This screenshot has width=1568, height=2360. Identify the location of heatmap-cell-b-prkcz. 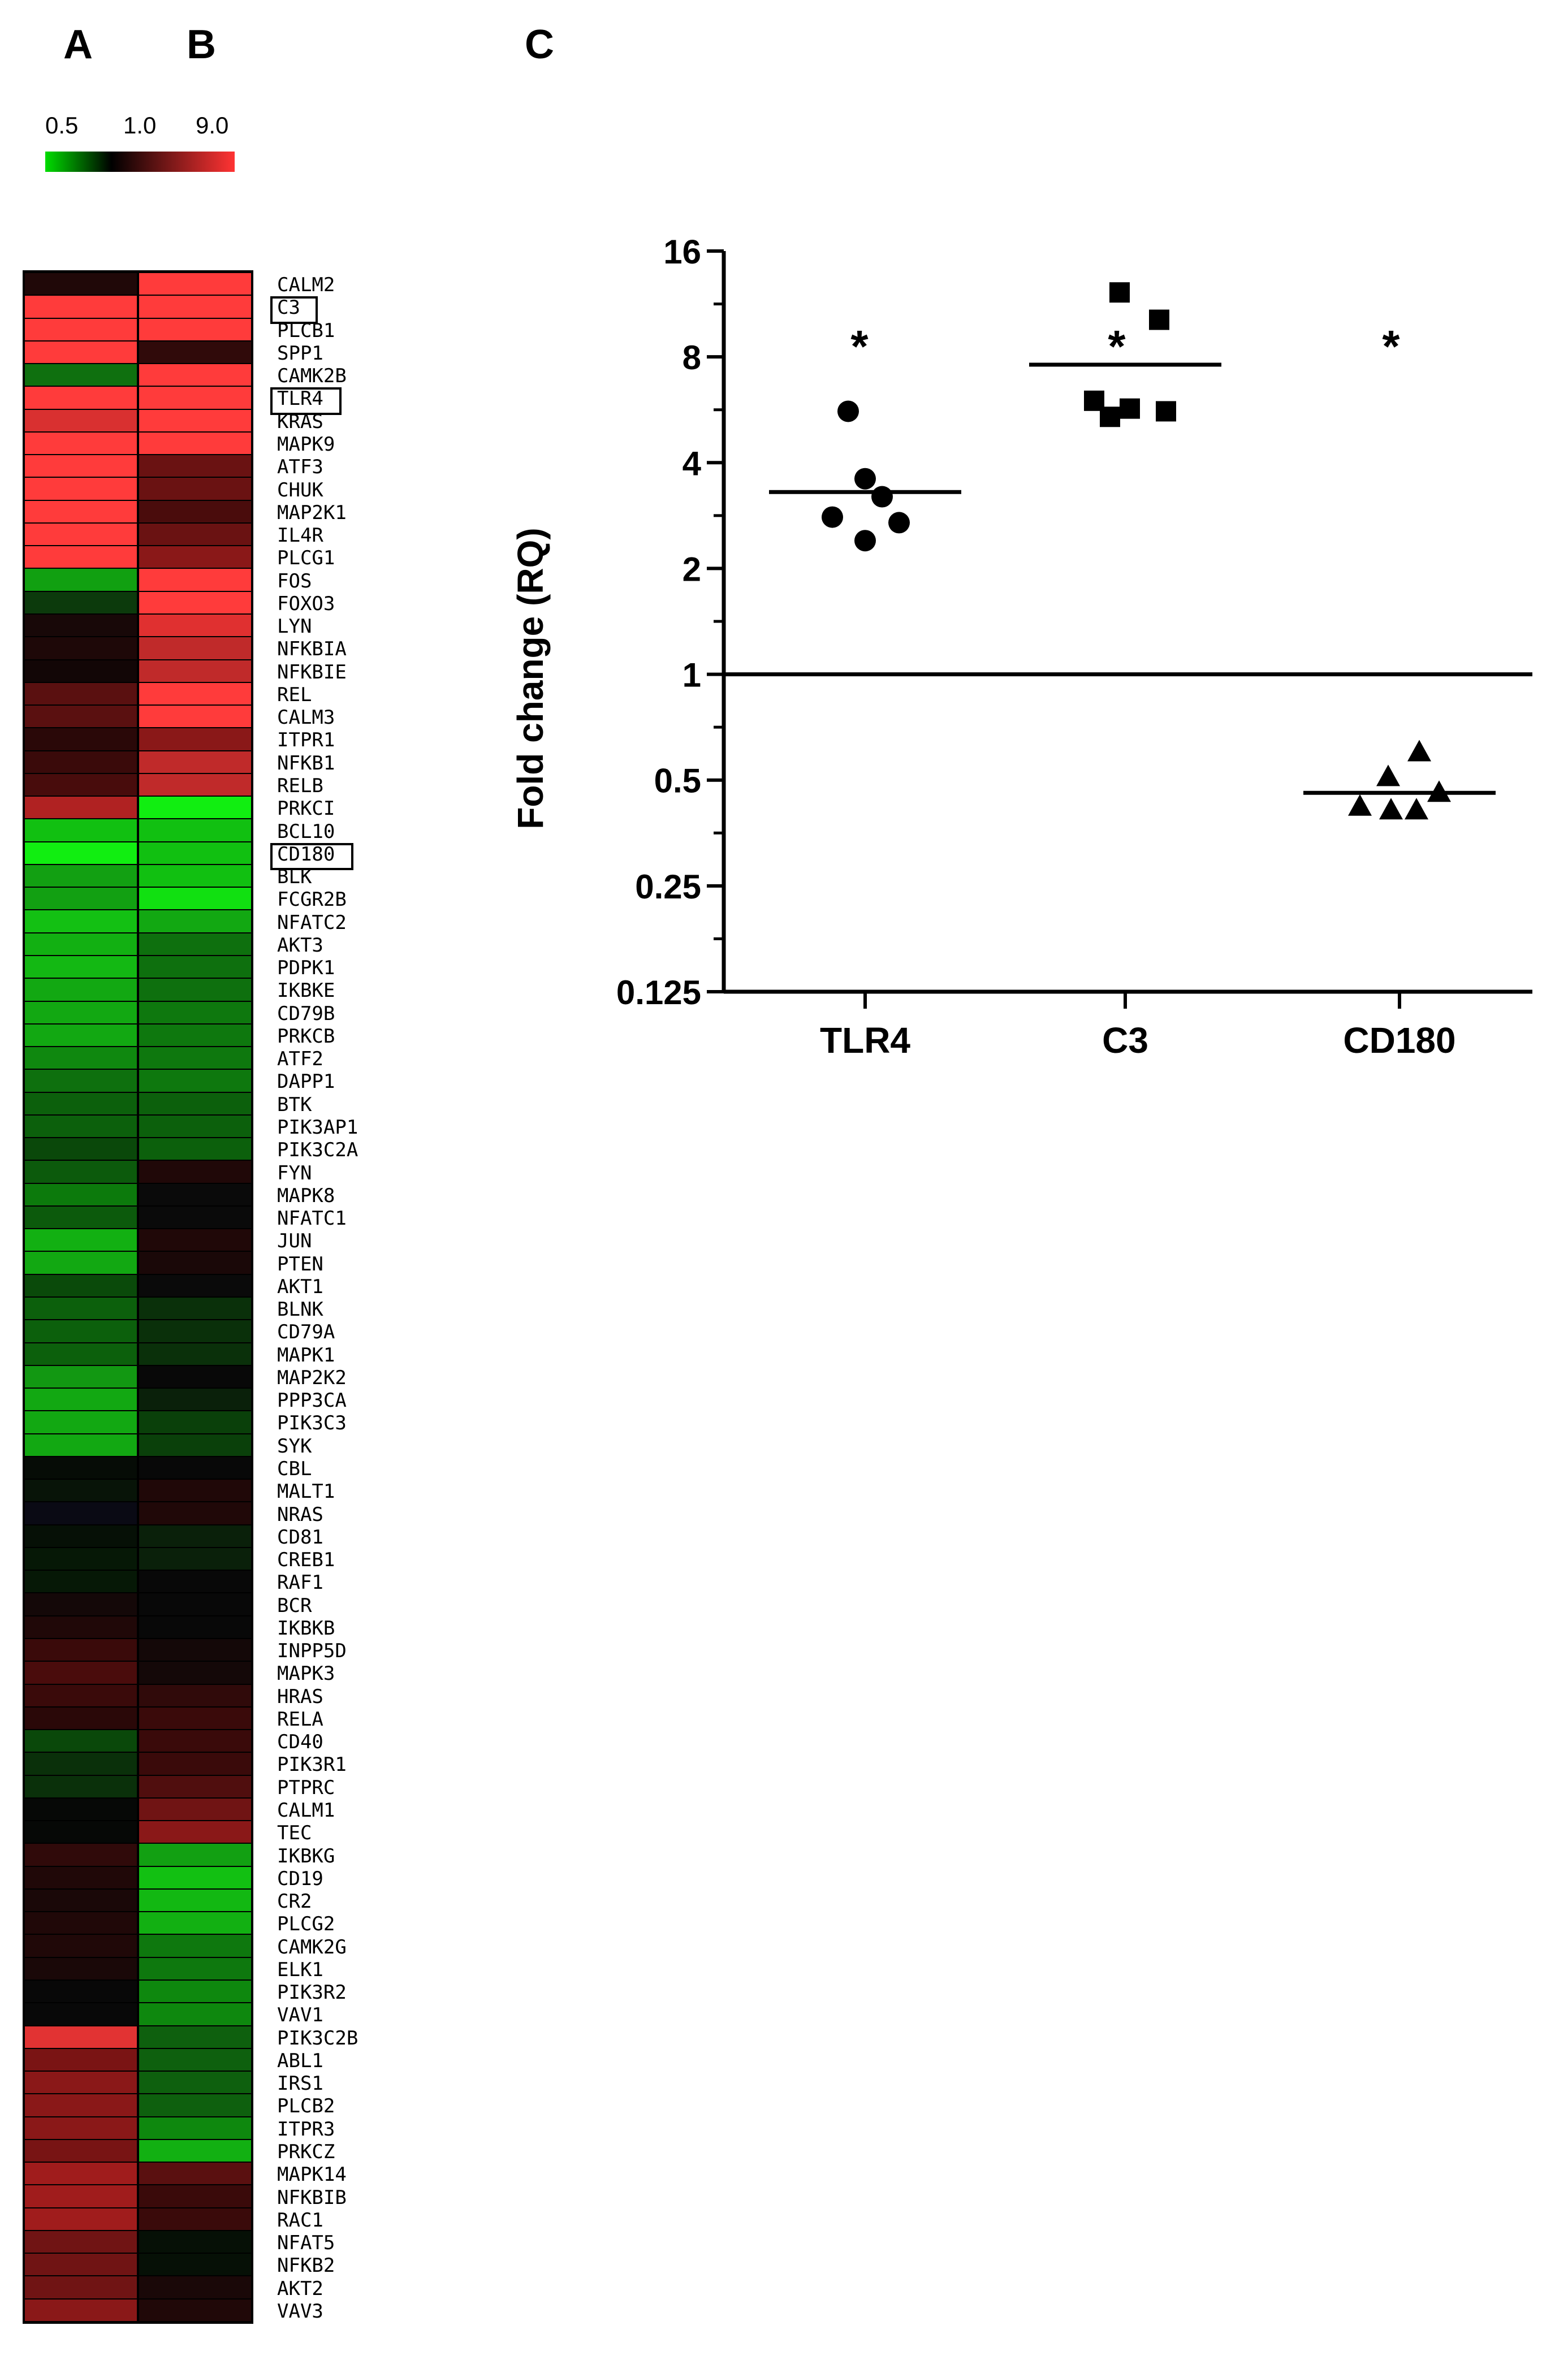
(195, 2150).